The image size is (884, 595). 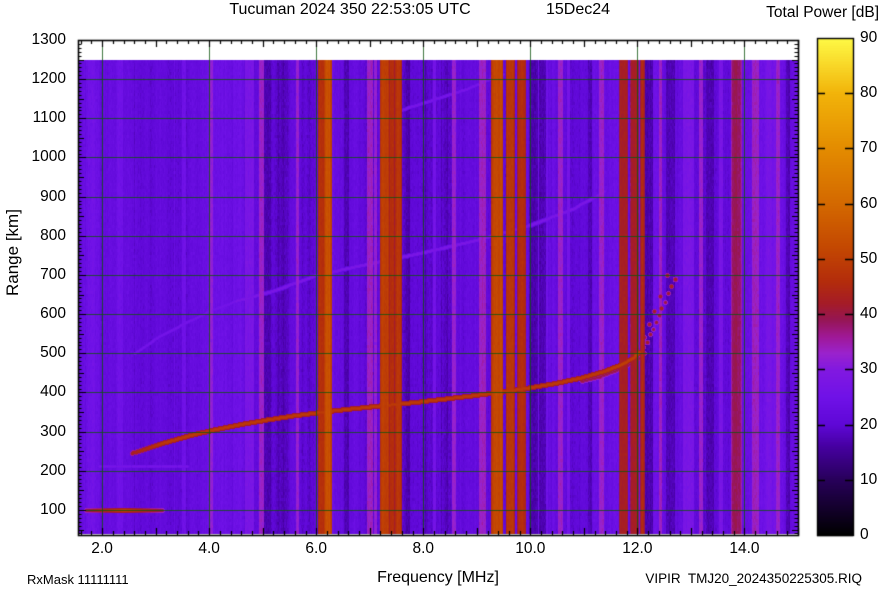 I want to click on colorbar-tick-label-0: 0, so click(x=864, y=534).